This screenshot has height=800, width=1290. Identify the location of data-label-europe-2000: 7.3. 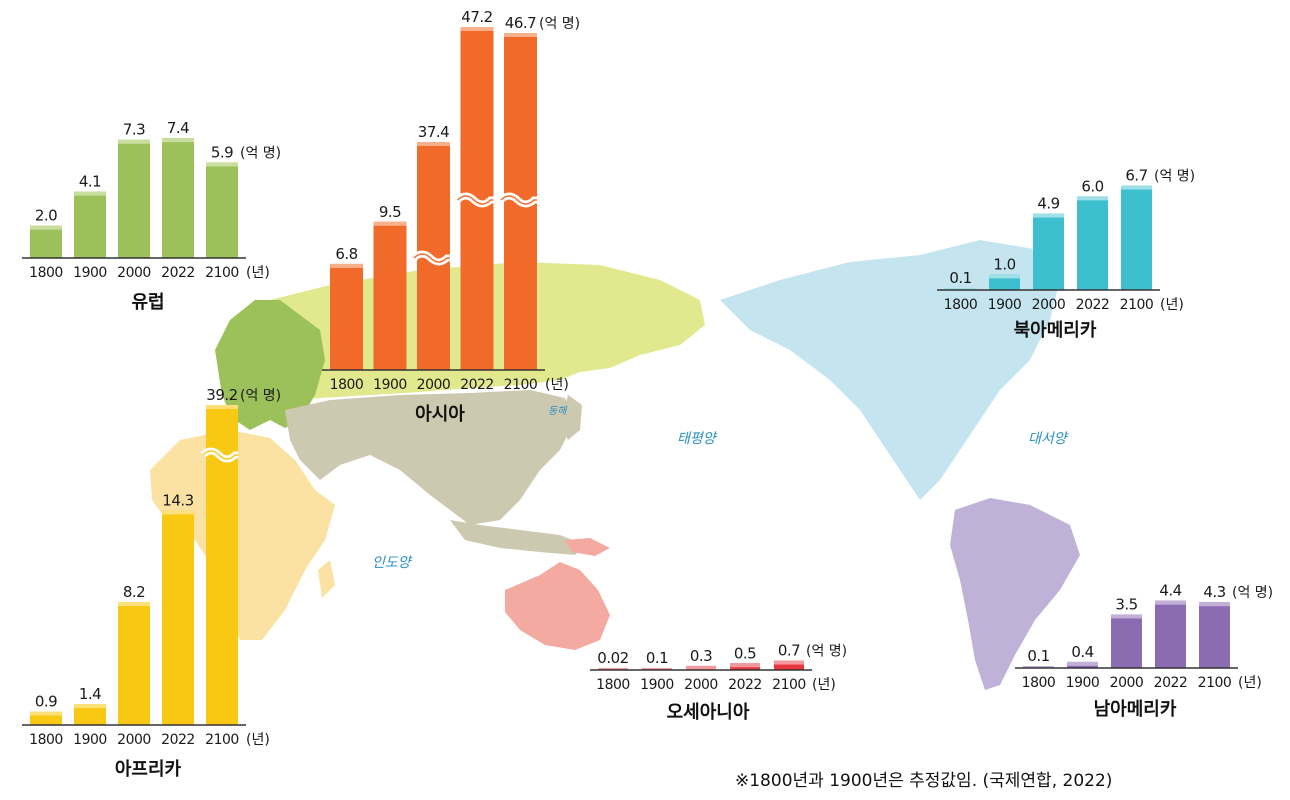
(134, 130).